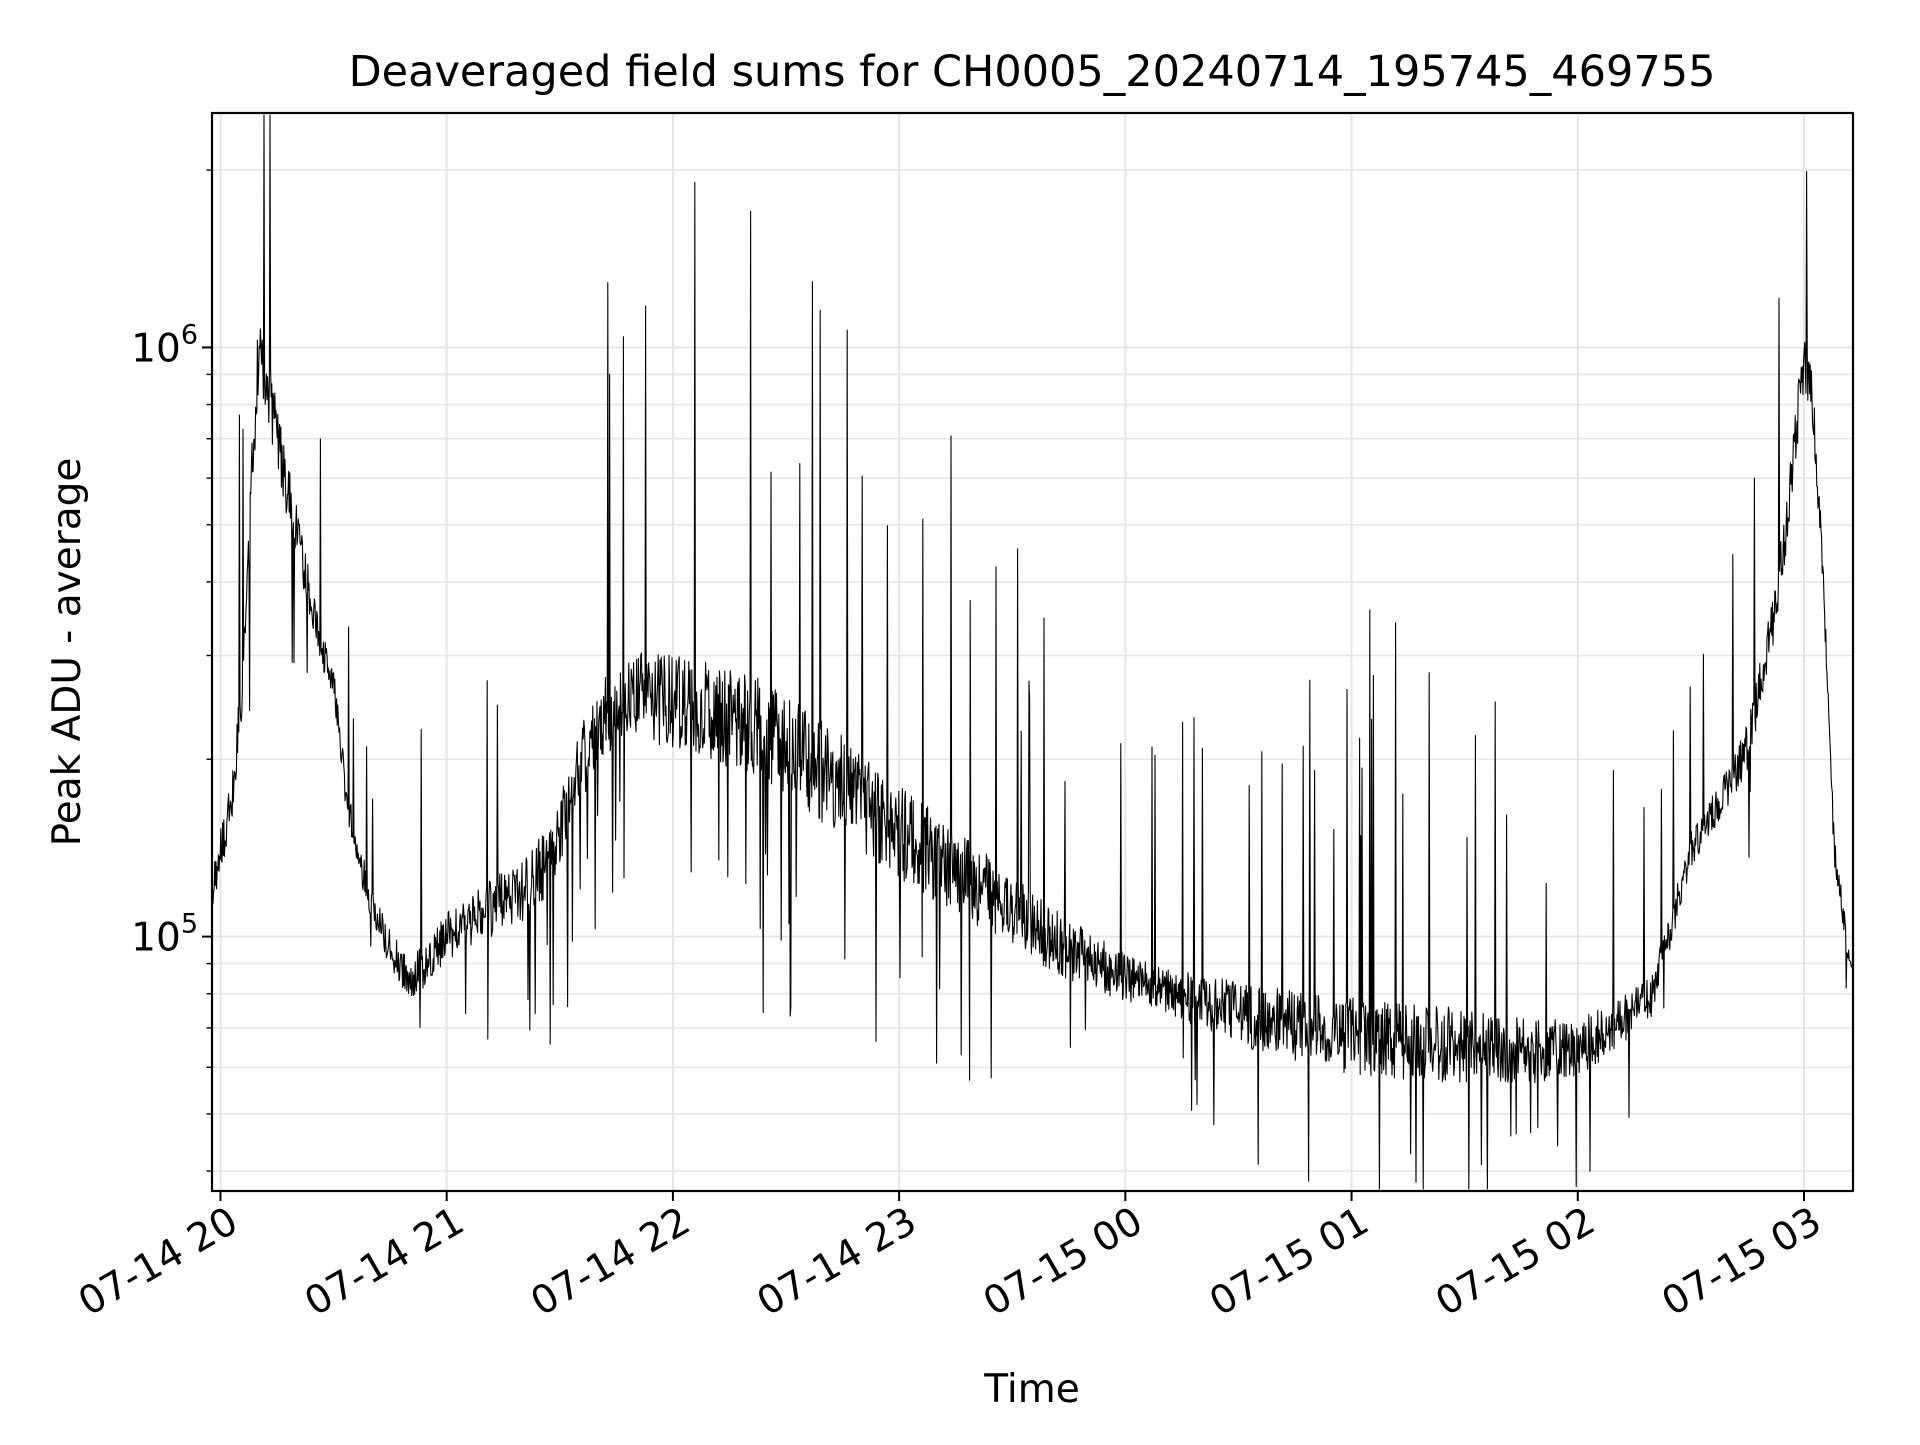 Image resolution: width=1920 pixels, height=1445 pixels. Describe the element at coordinates (189, 924) in the screenshot. I see `y-tick-exponent: 5` at that location.